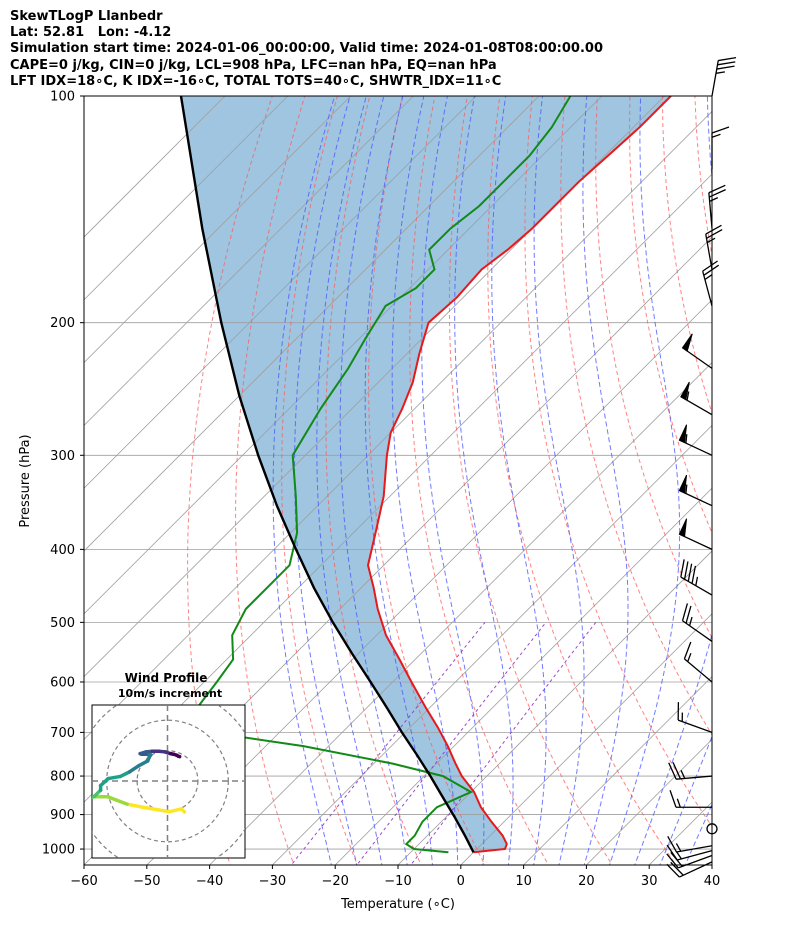  What do you see at coordinates (58, 850) in the screenshot?
I see `y-tick-label: 1000` at bounding box center [58, 850].